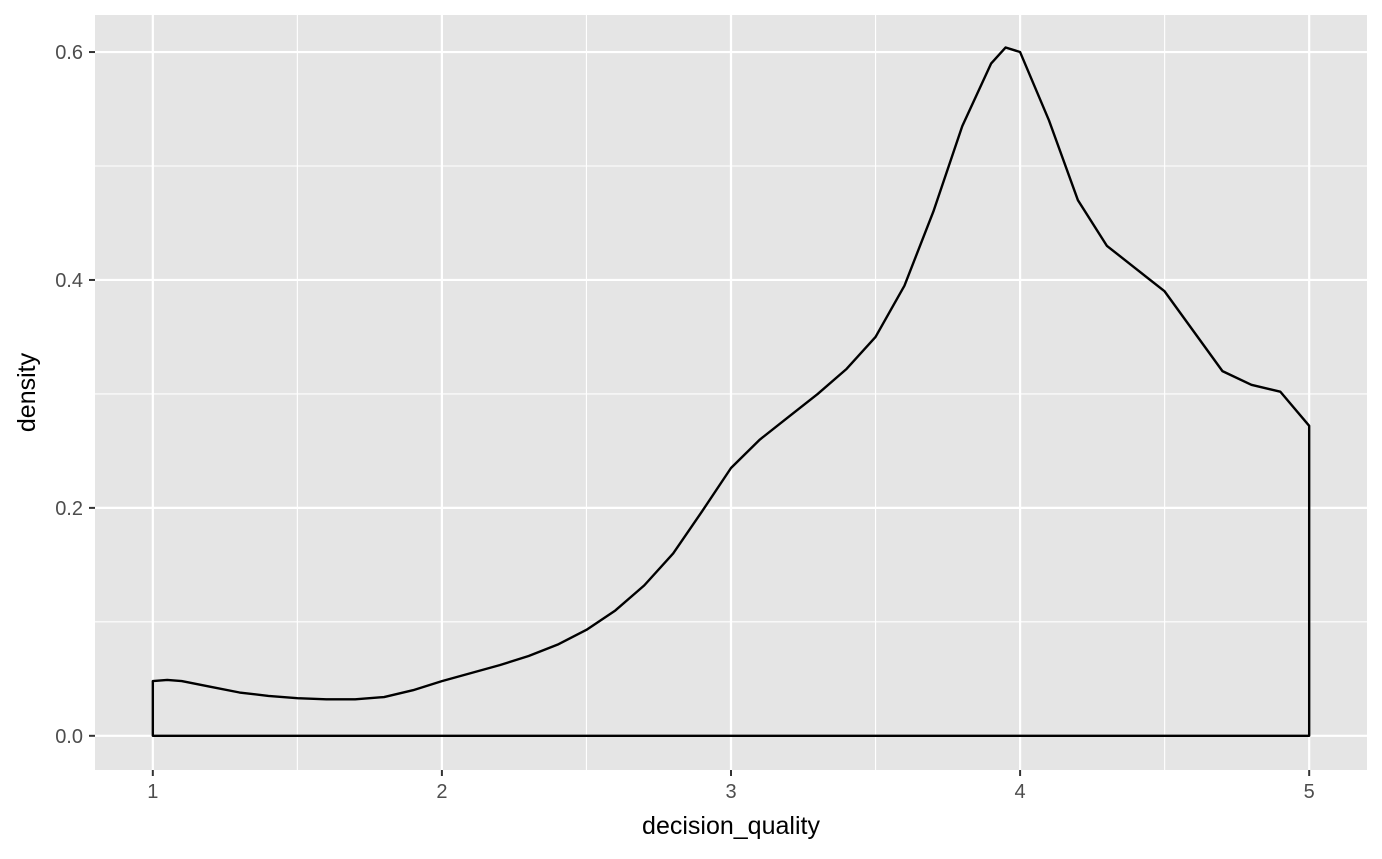 The height and width of the screenshot is (859, 1382). Describe the element at coordinates (1020, 792) in the screenshot. I see `x-tick-label: 4` at that location.